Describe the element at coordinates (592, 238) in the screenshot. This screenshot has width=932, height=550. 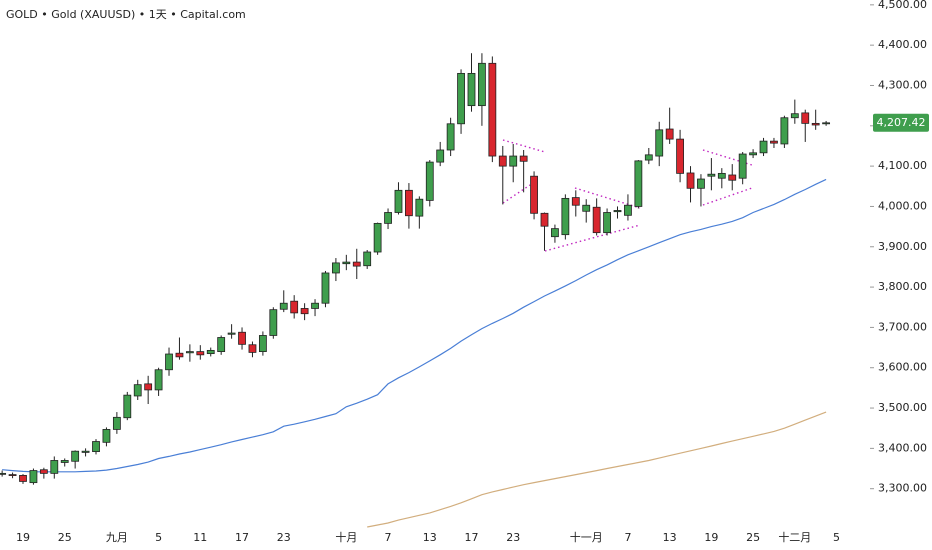
I see `pattern-line` at that location.